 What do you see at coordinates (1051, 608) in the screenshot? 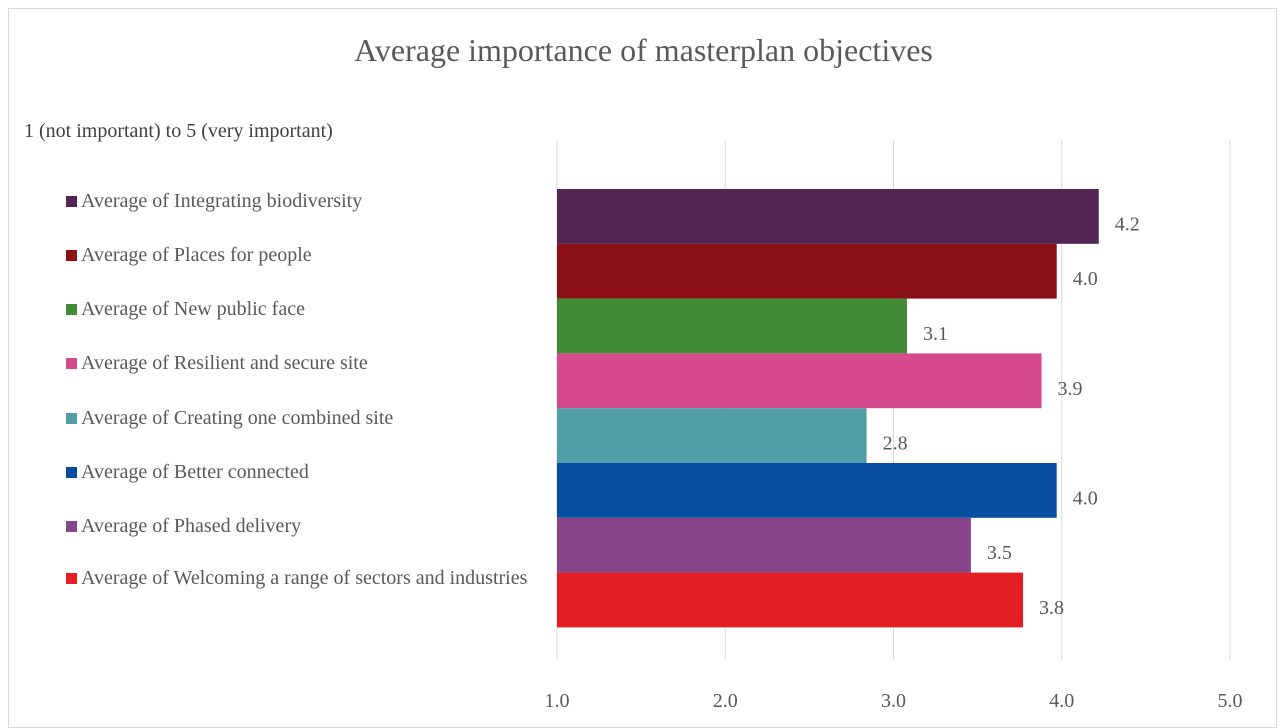
I see `bar-value-label: 3.8` at bounding box center [1051, 608].